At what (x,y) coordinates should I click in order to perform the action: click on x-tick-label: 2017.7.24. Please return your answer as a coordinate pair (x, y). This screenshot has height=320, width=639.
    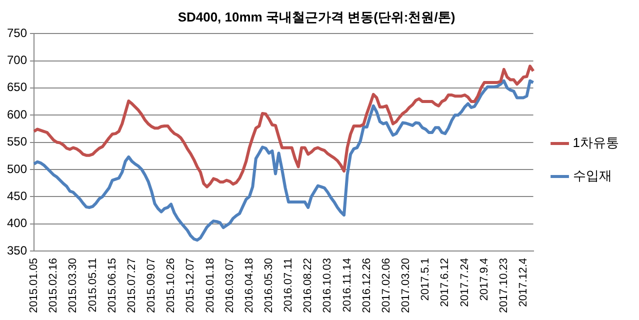
    Looking at the image, I should click on (464, 282).